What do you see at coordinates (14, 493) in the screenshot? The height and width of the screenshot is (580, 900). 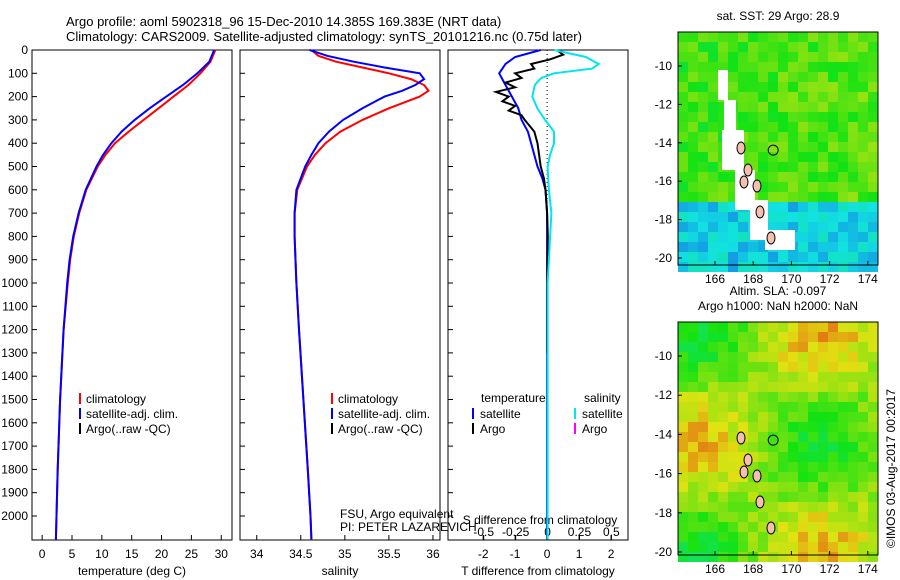 I see `y-tick-label: 1900` at bounding box center [14, 493].